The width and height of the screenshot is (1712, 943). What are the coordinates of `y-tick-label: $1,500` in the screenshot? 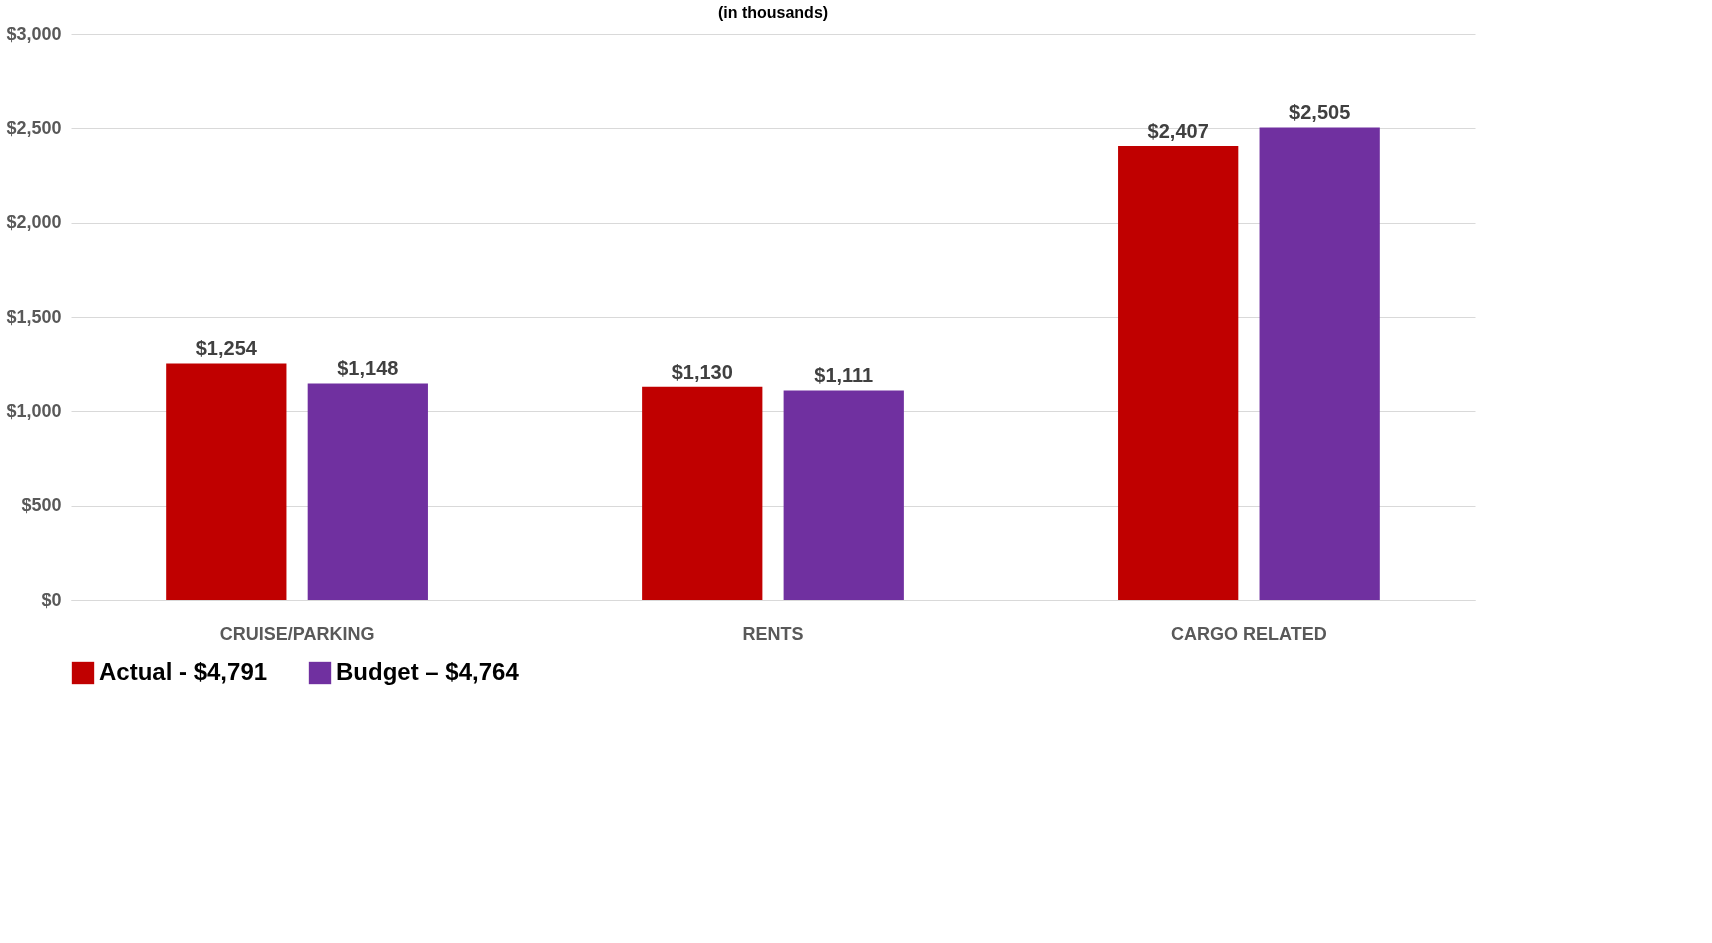 It's located at (34, 316).